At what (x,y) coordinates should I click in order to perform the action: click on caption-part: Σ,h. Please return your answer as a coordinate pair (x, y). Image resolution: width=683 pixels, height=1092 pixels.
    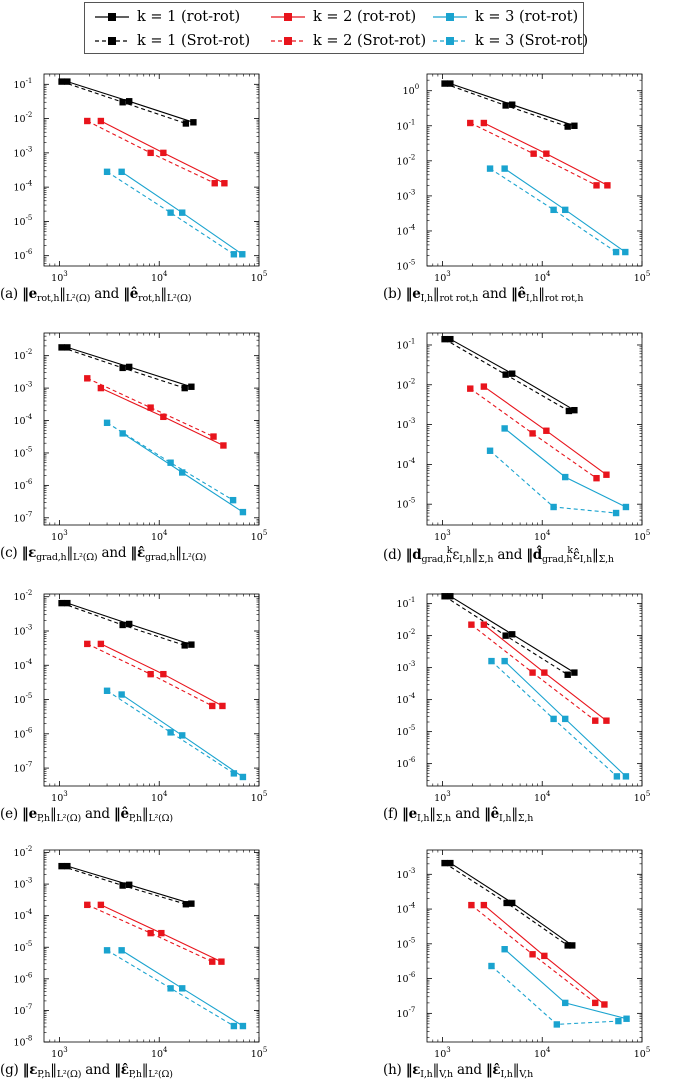
    Looking at the image, I should click on (606, 559).